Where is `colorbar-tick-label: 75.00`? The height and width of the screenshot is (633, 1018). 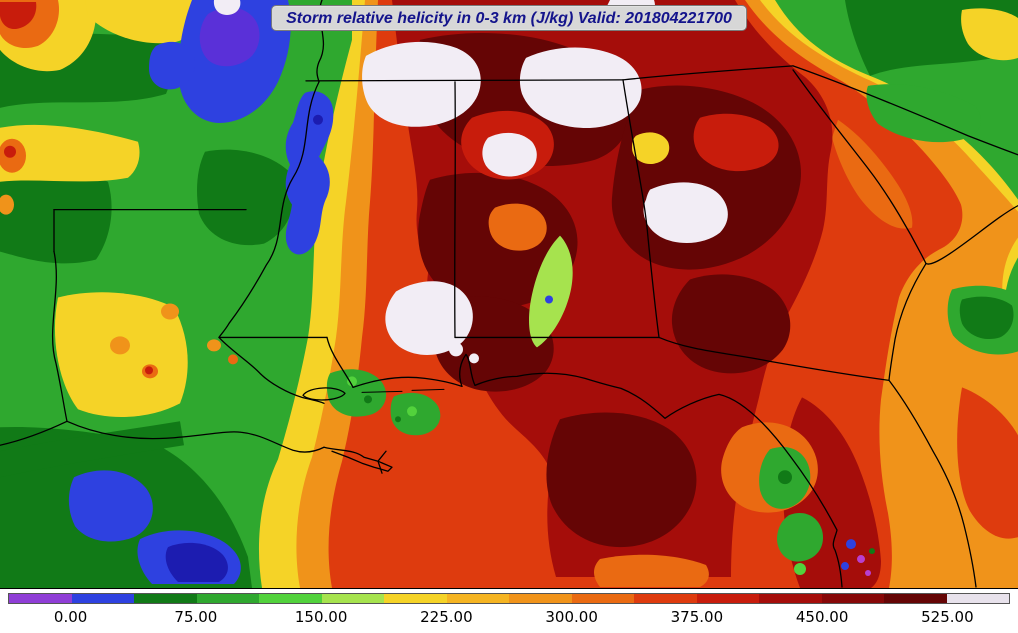 colorbar-tick-label: 75.00 is located at coordinates (196, 617).